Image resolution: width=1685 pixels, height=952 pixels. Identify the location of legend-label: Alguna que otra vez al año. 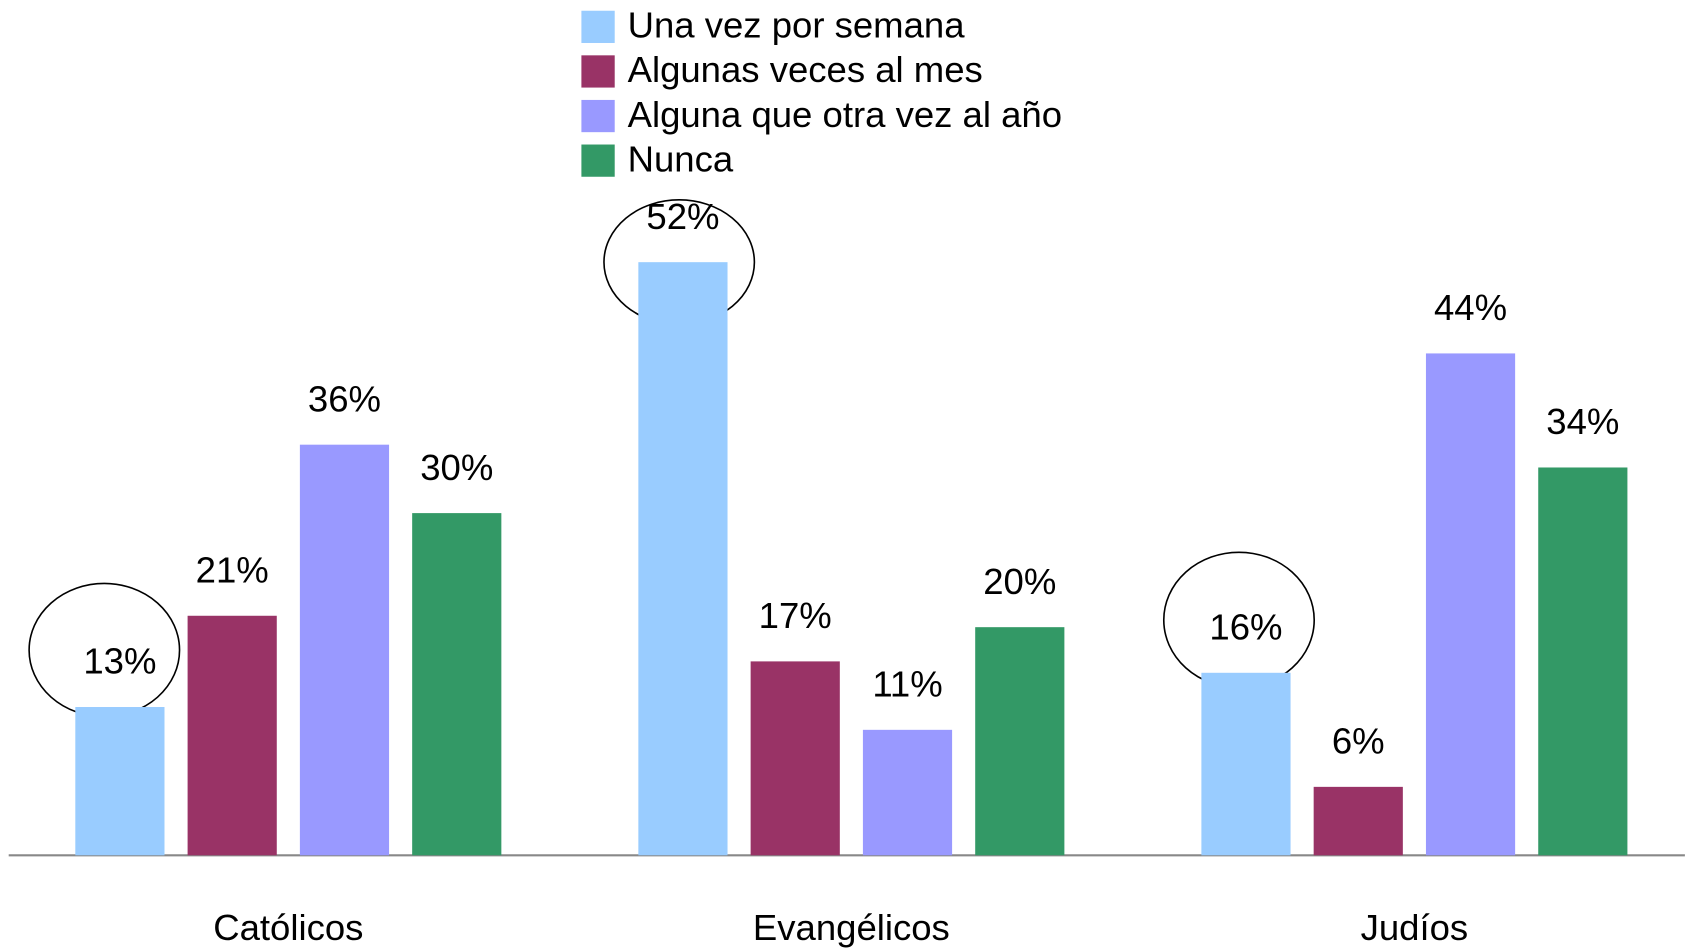
(845, 114).